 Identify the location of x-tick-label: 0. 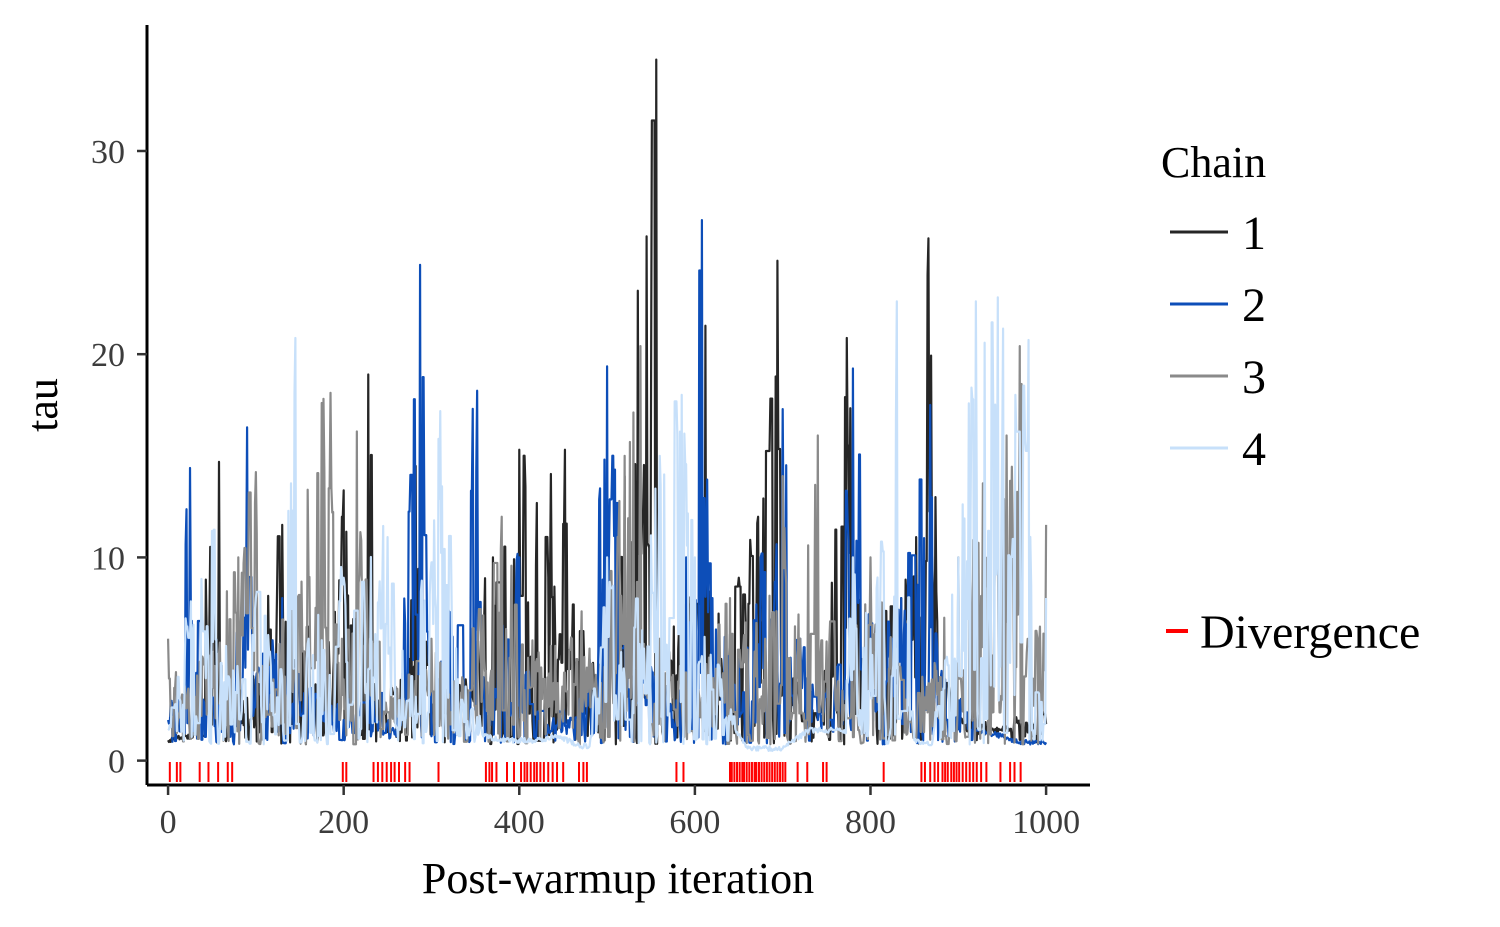
(168, 822).